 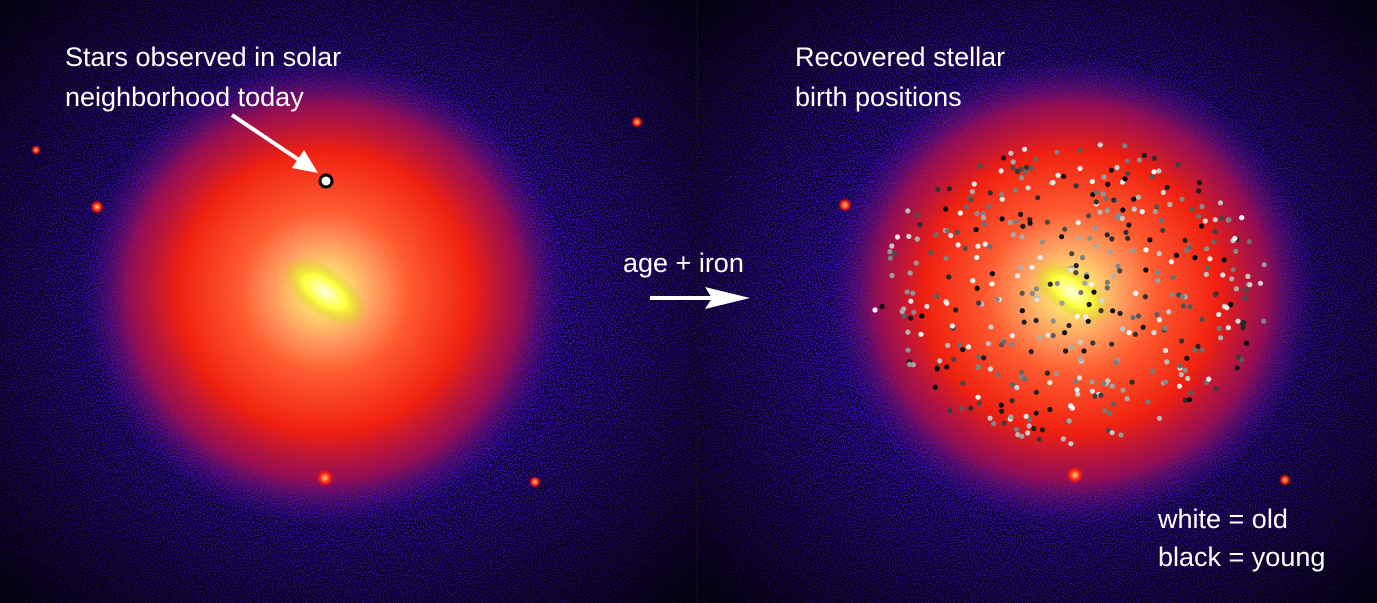 What do you see at coordinates (1241, 557) in the screenshot?
I see `legend-line: black = young` at bounding box center [1241, 557].